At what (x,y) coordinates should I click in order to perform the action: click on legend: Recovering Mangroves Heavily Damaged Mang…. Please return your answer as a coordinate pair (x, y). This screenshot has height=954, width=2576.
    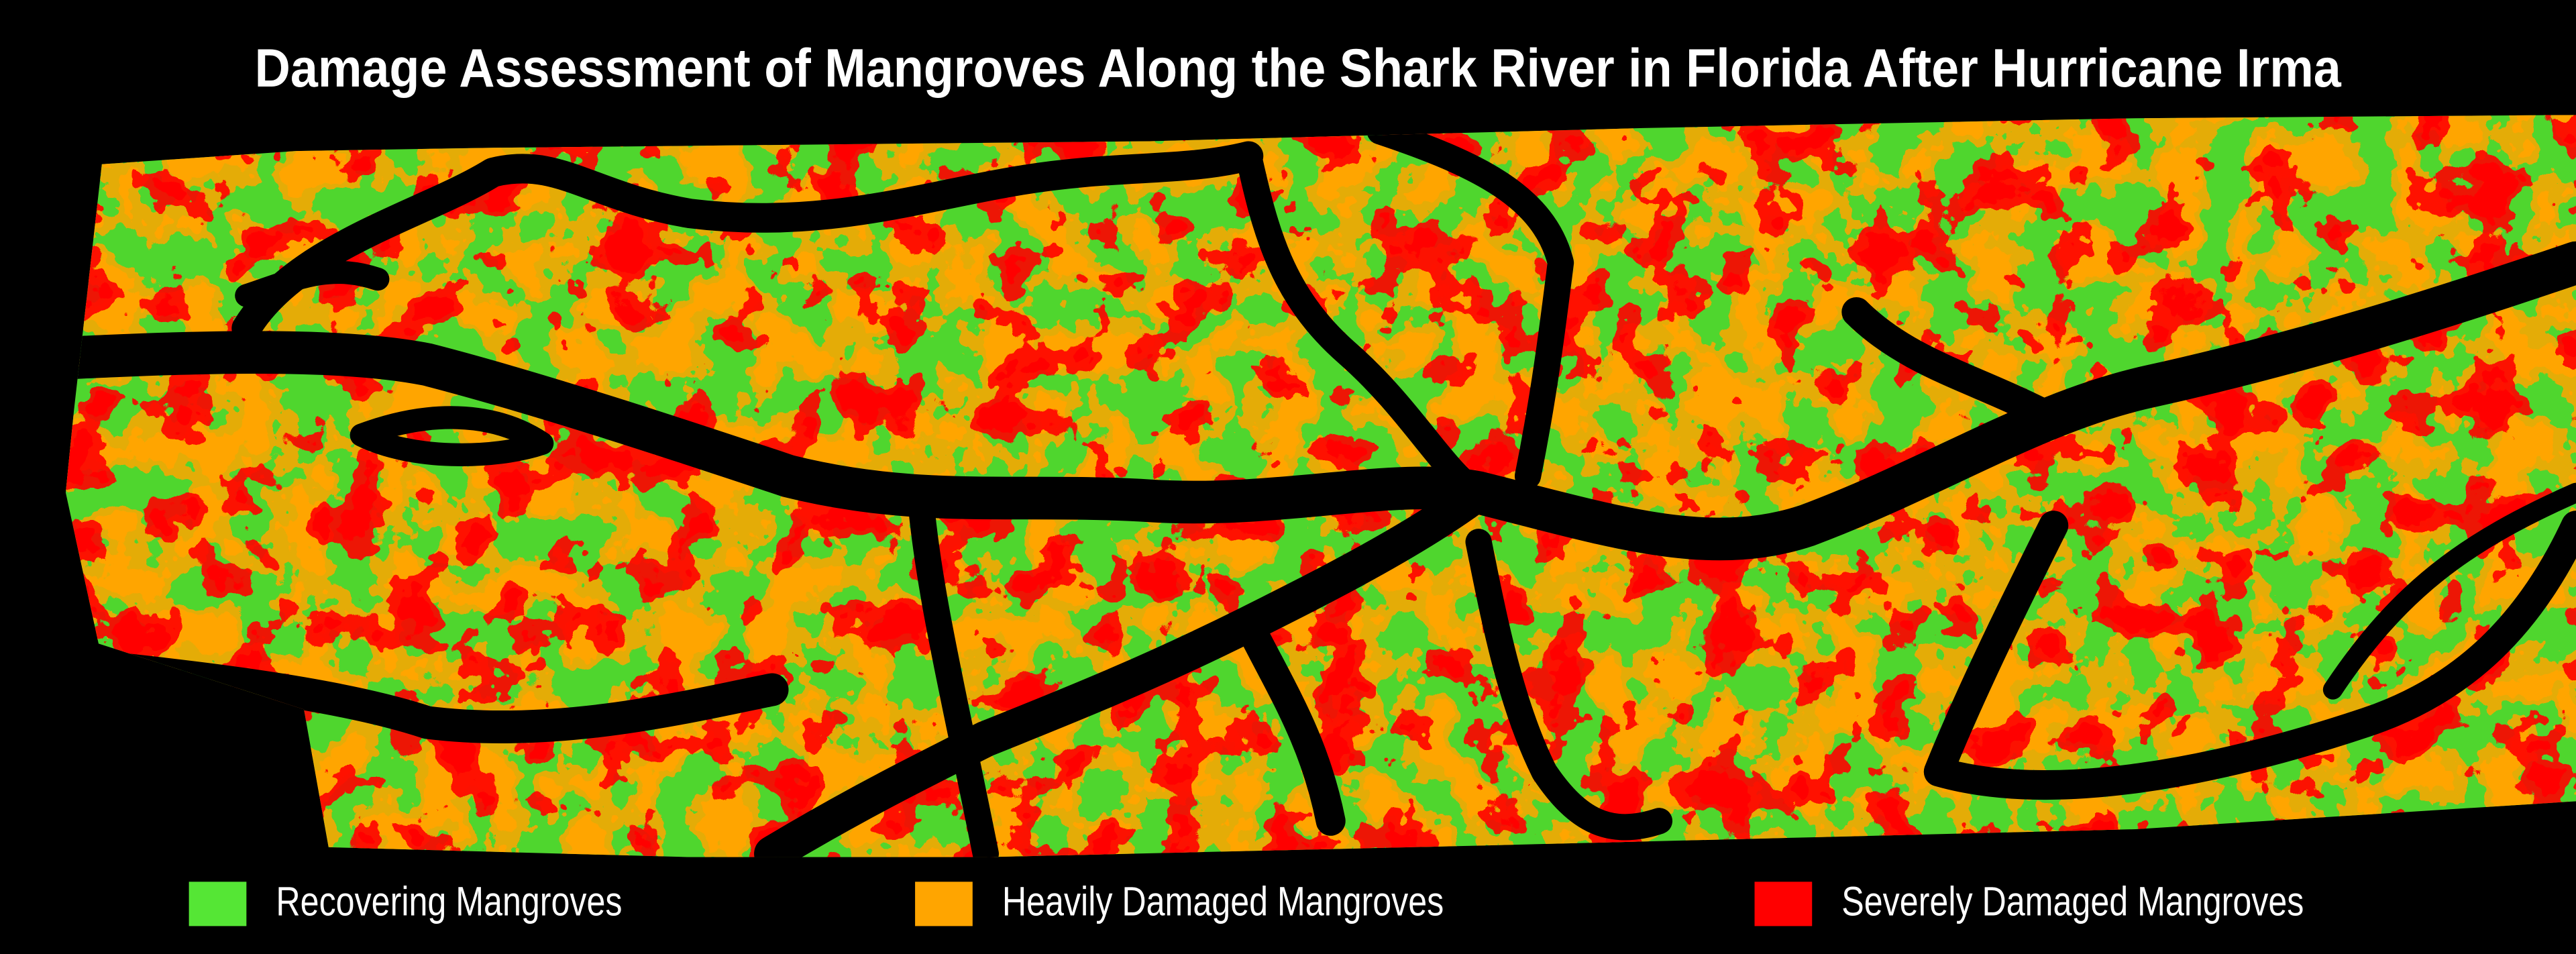
    Looking at the image, I should click on (1246, 902).